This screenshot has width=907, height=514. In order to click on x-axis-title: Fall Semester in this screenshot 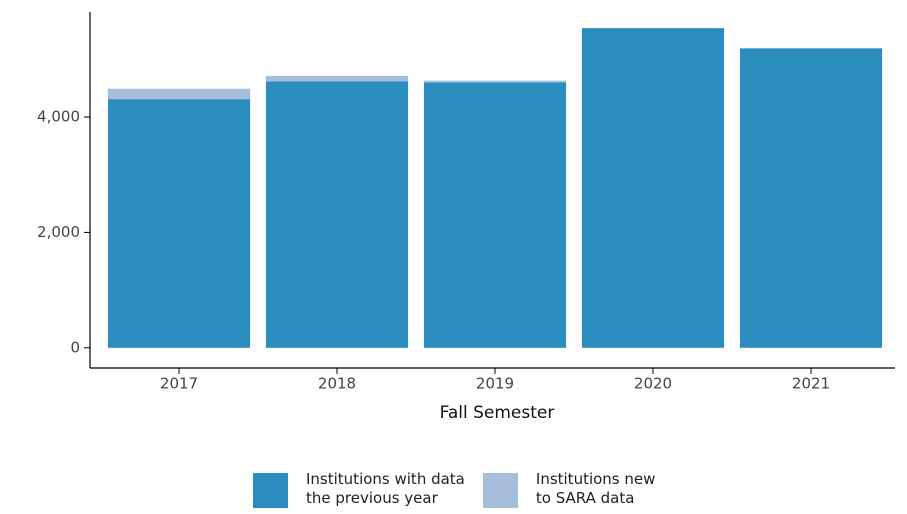, I will do `click(497, 413)`.